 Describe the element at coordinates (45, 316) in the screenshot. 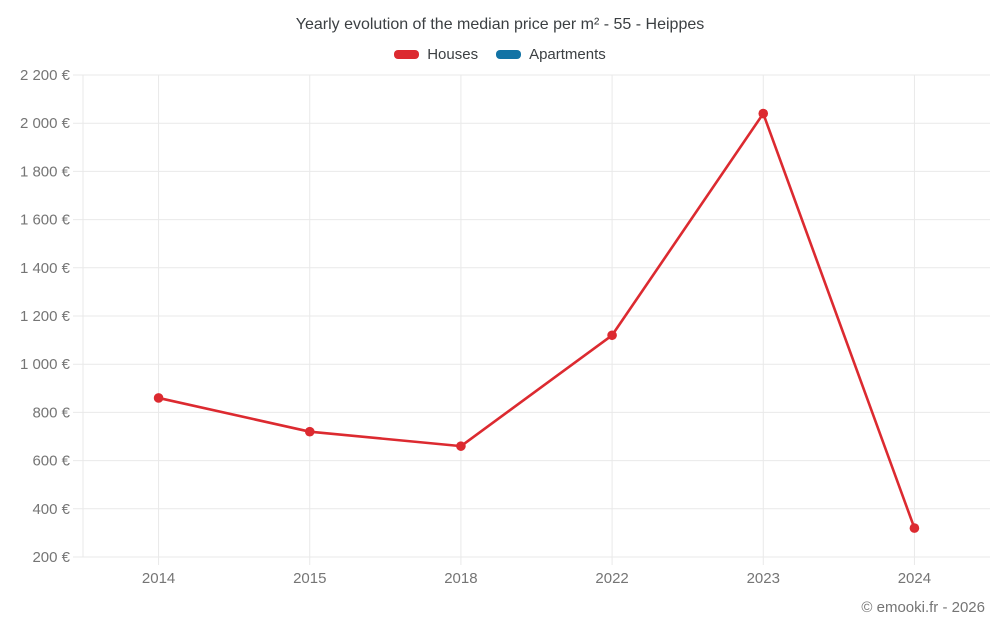

I see `y-tick-label: 1 200 €` at that location.